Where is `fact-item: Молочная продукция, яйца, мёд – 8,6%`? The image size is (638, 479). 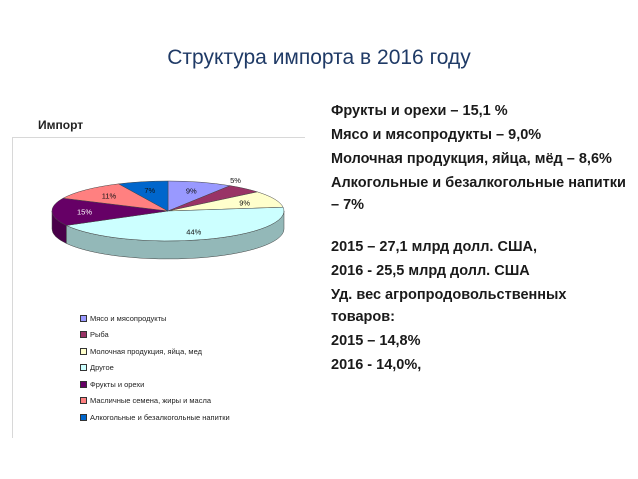 fact-item: Молочная продукция, яйца, мёд – 8,6% is located at coordinates (471, 159).